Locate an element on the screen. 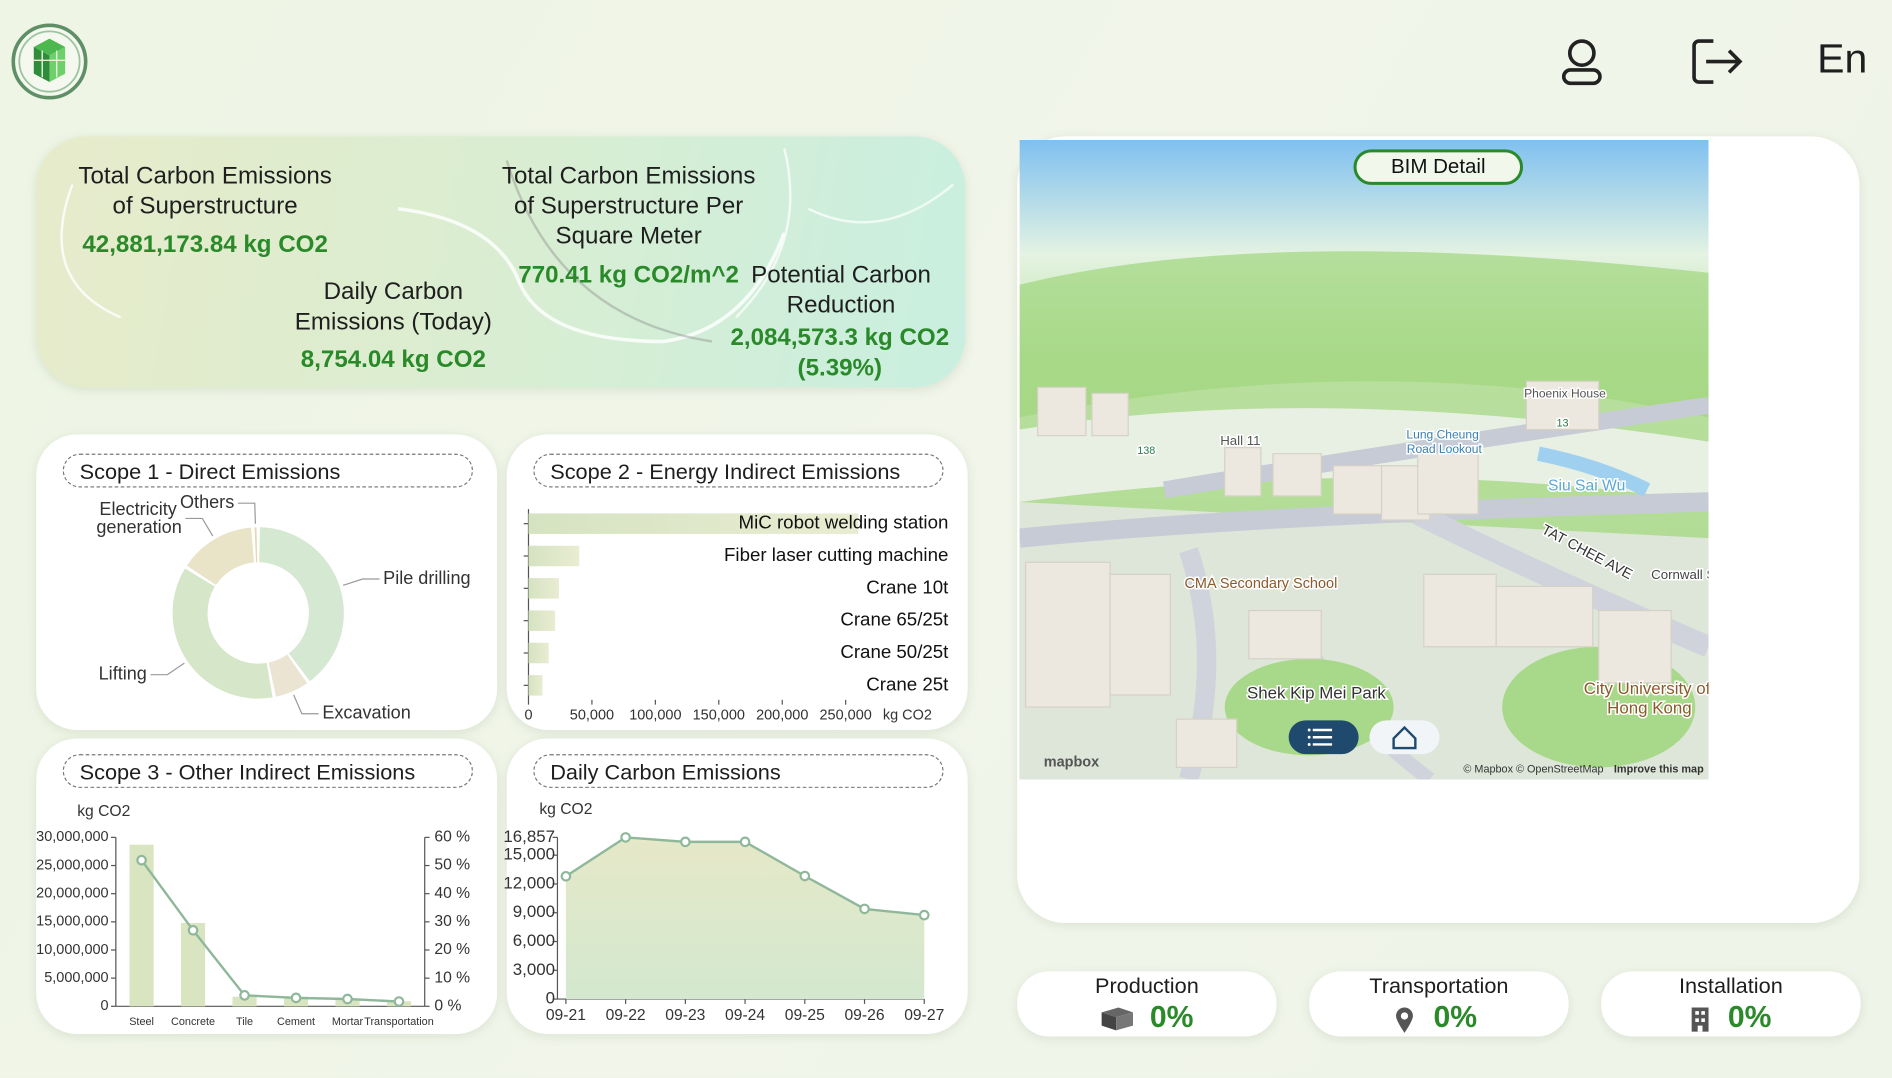 The image size is (1892, 1078). map-label: 138 is located at coordinates (1146, 451).